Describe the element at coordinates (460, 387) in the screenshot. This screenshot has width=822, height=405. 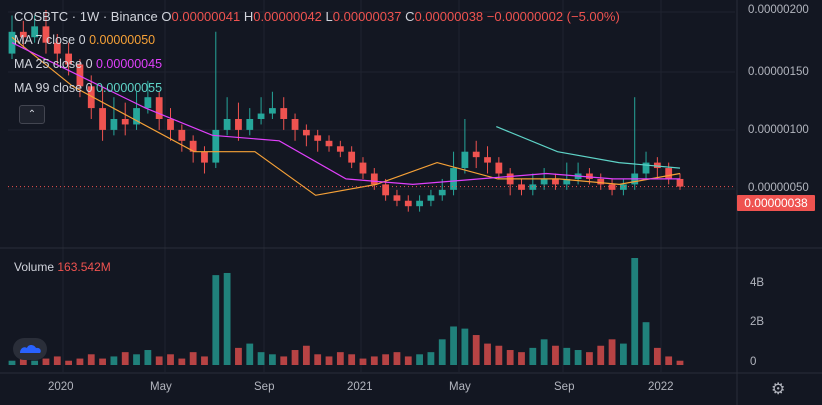
I see `time-axis-label: May` at that location.